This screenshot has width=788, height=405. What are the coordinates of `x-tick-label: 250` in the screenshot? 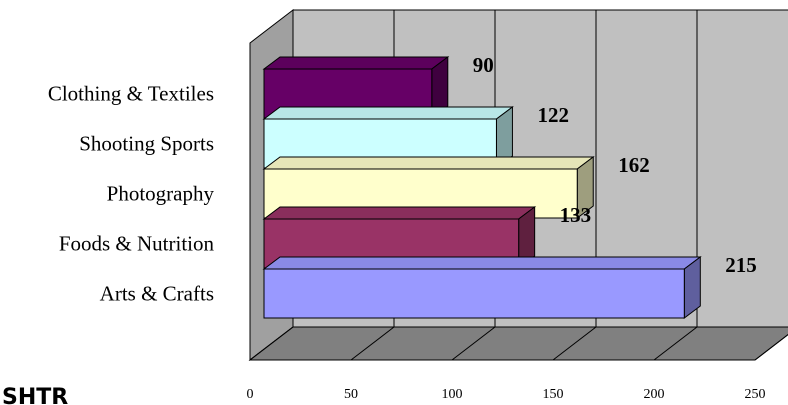 It's located at (755, 394).